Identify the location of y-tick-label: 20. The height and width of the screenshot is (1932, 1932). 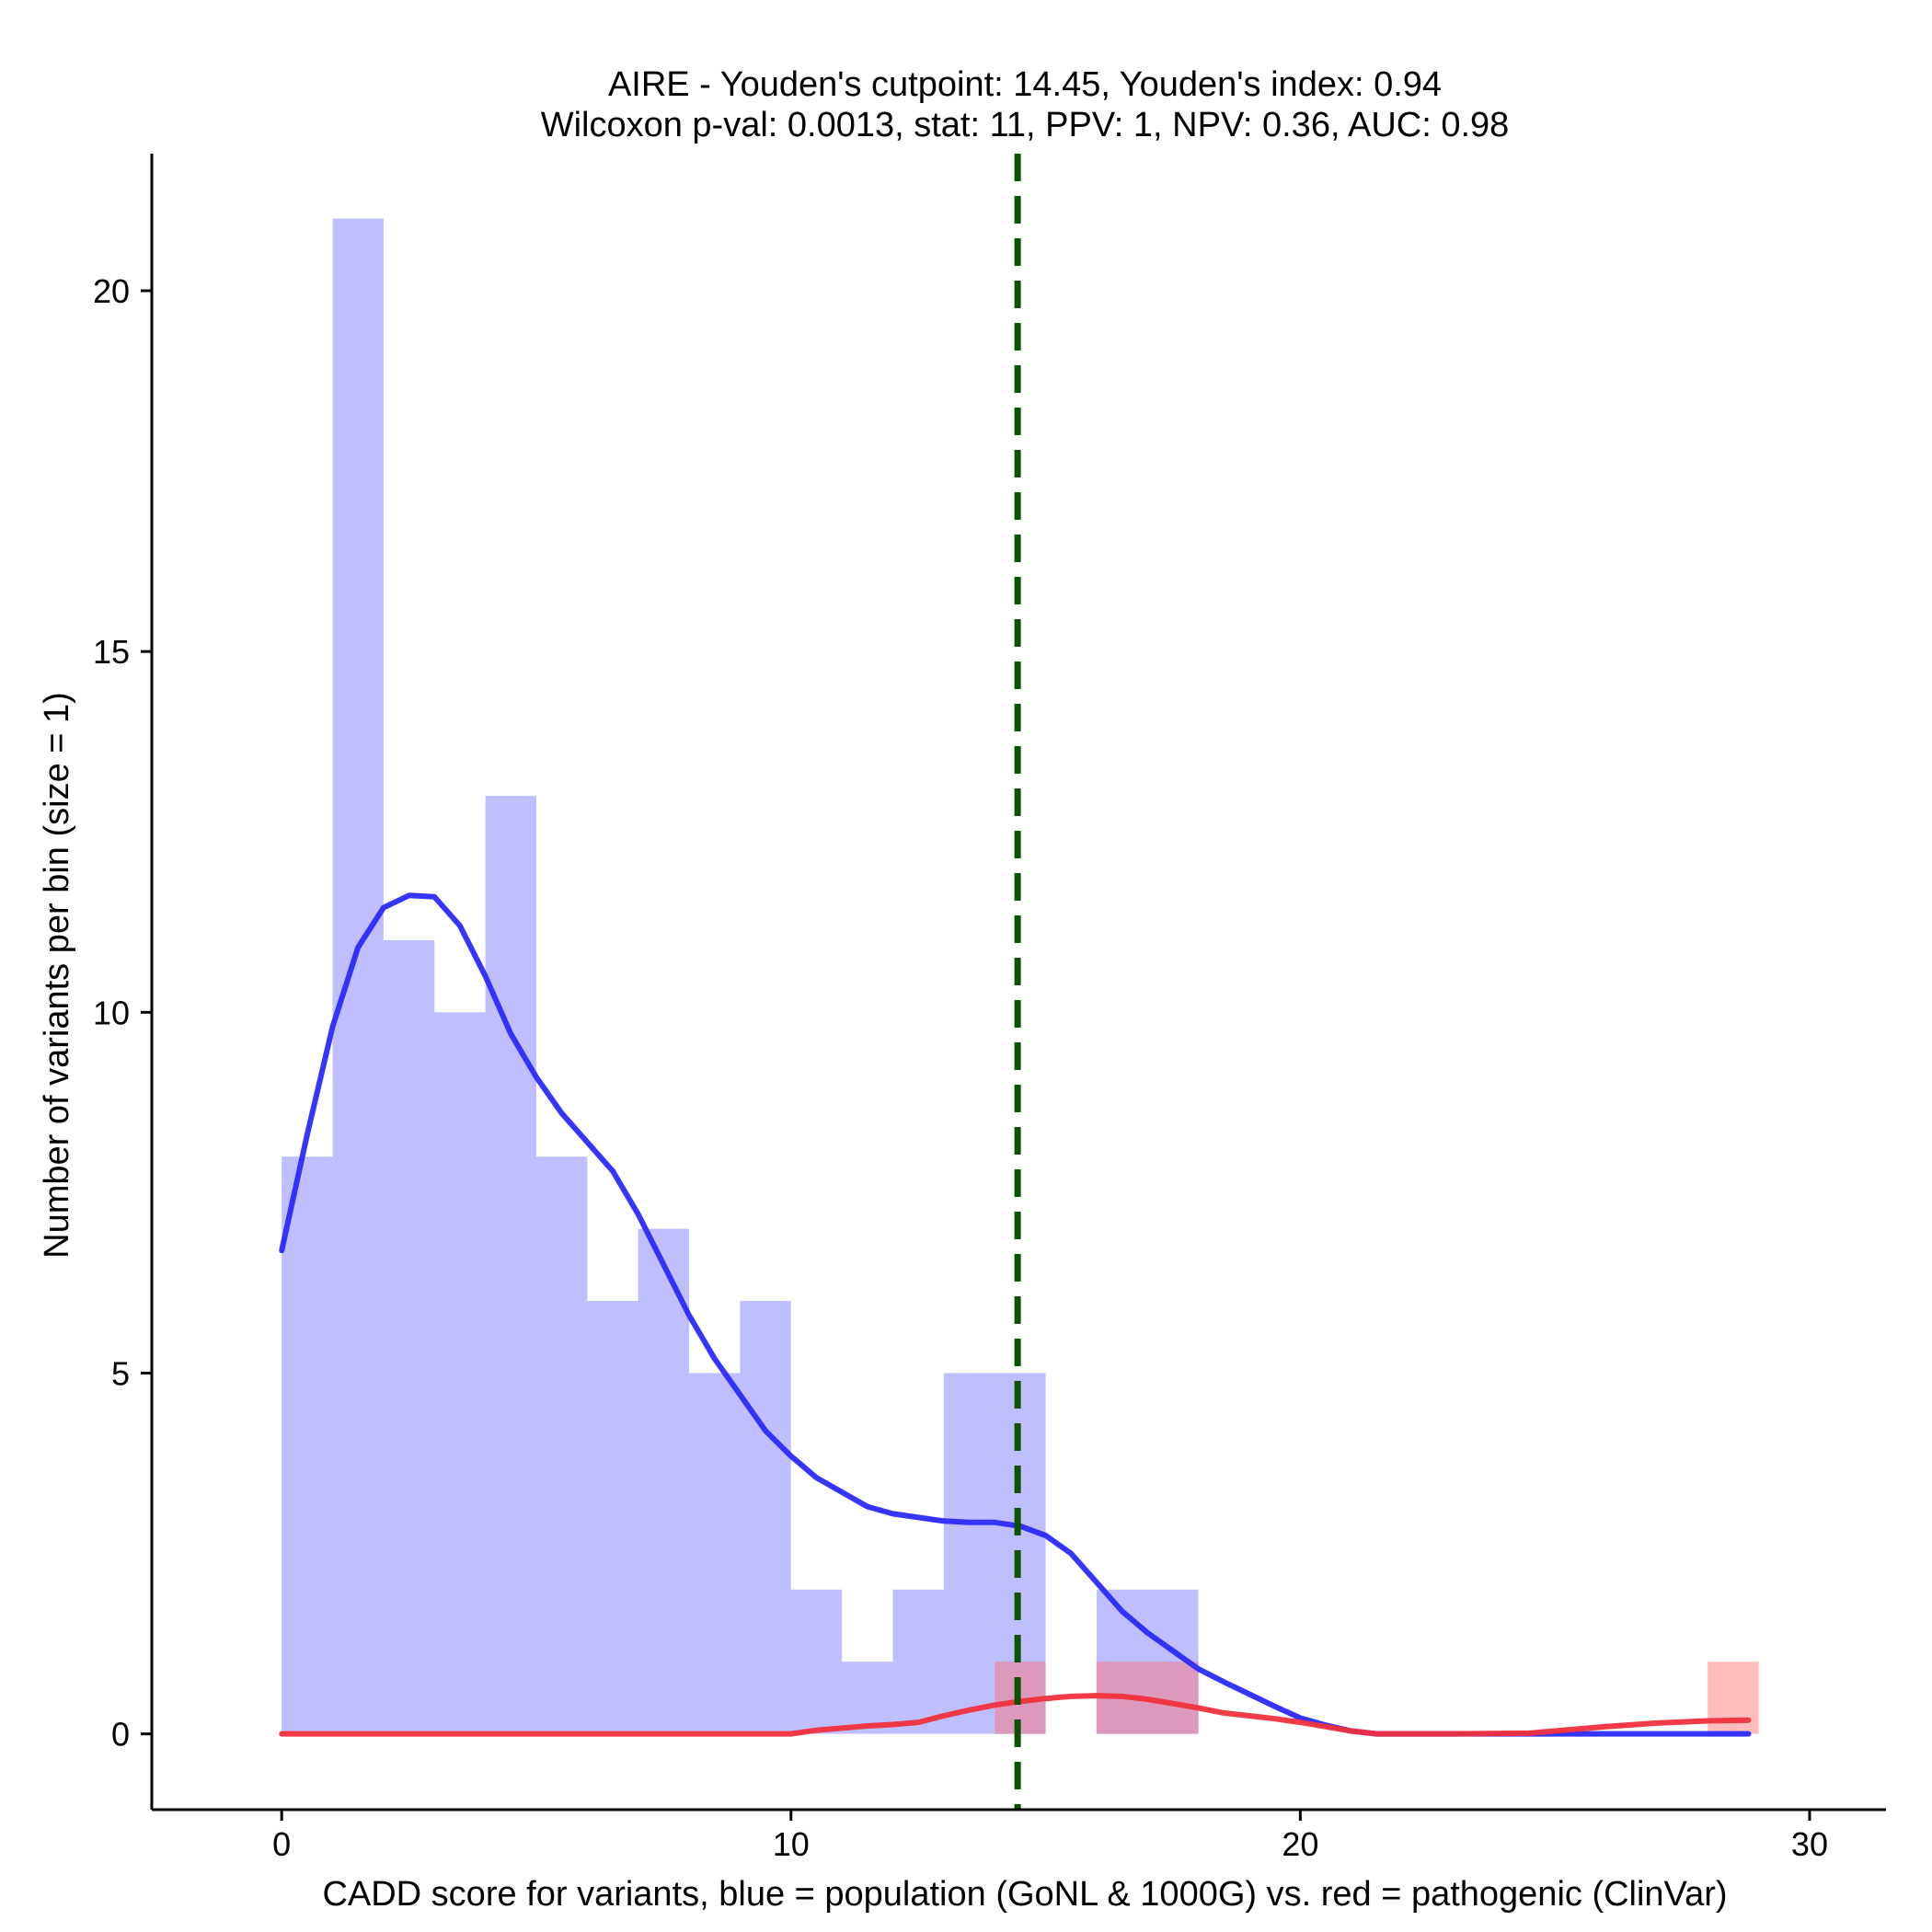
(111, 291).